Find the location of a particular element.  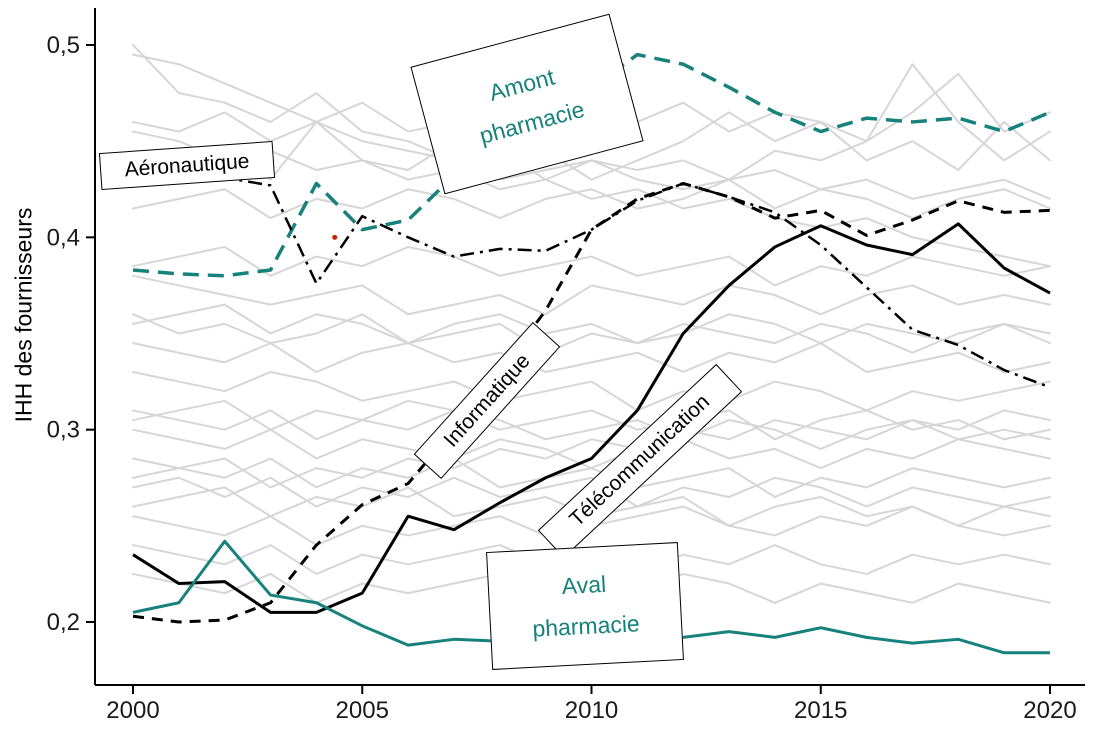

y-axis-title: IHH des fournisseurs is located at coordinates (23, 315).